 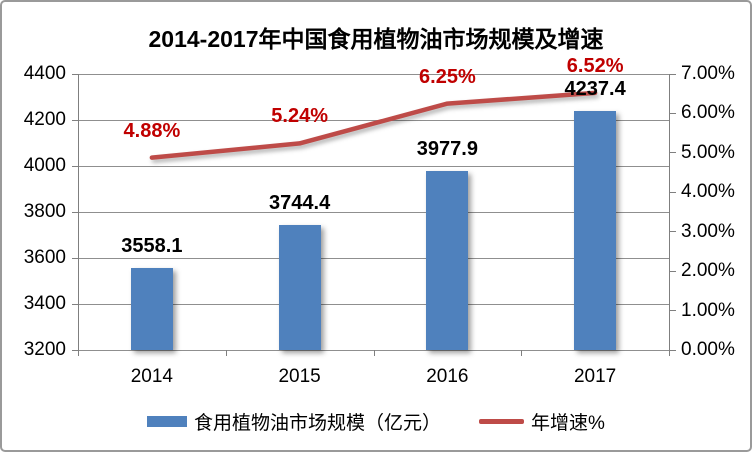 I want to click on left-axis-tick-label: 3800, so click(x=44, y=211).